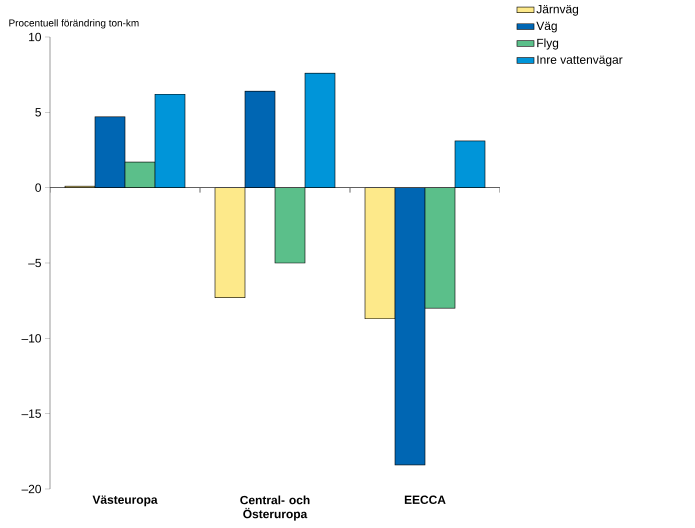 The image size is (695, 528). What do you see at coordinates (34, 263) in the screenshot?
I see `y-tick-label: –5` at bounding box center [34, 263].